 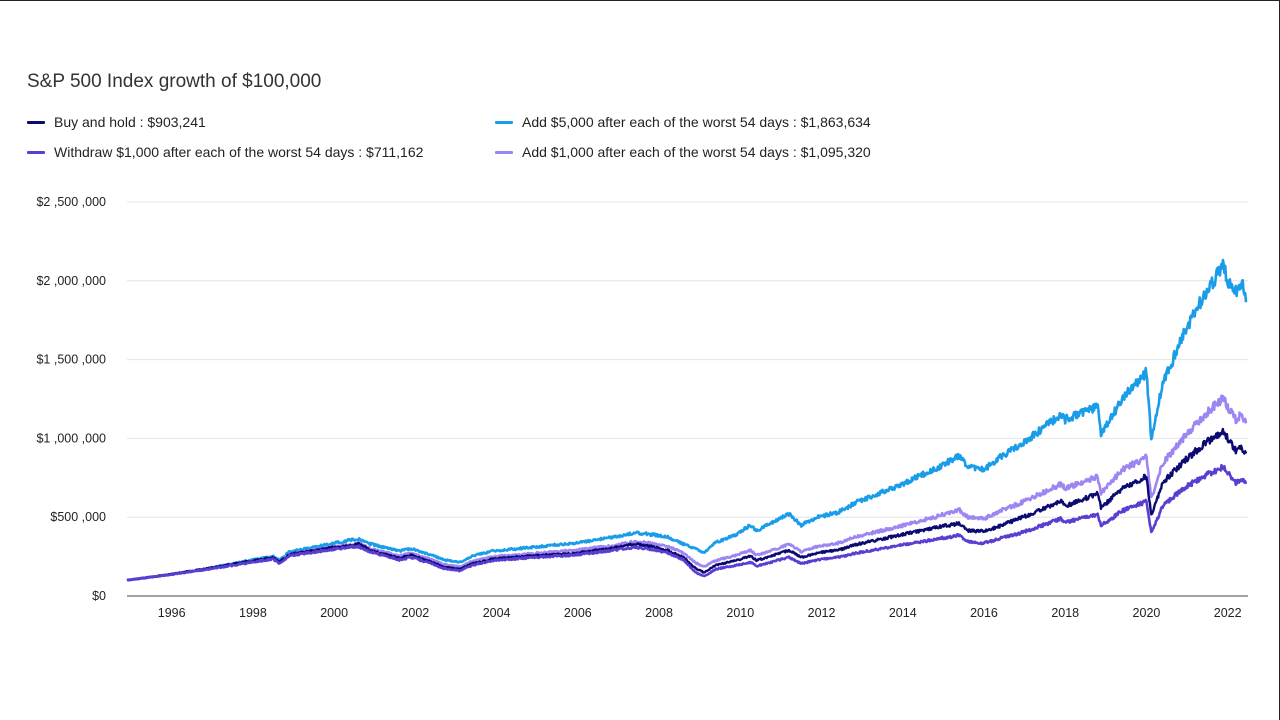 What do you see at coordinates (78, 517) in the screenshot?
I see `y-tick-label: $500 ,000` at bounding box center [78, 517].